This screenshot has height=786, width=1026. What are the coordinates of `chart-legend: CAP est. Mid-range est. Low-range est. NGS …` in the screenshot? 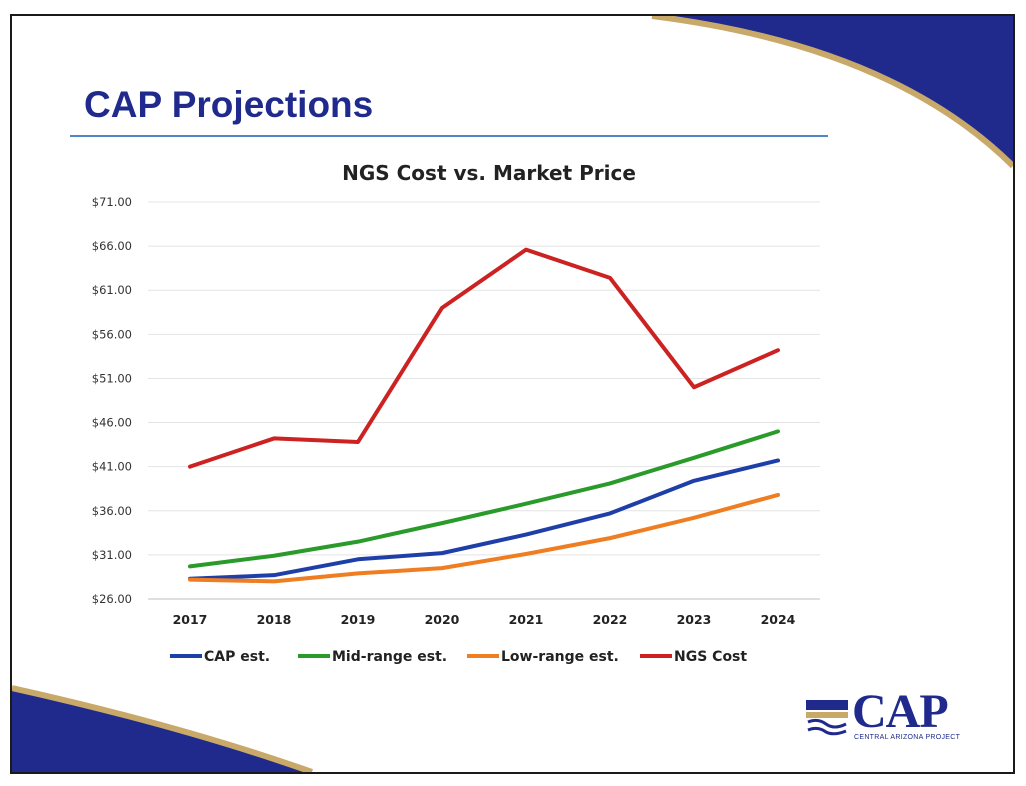 It's located at (458, 657).